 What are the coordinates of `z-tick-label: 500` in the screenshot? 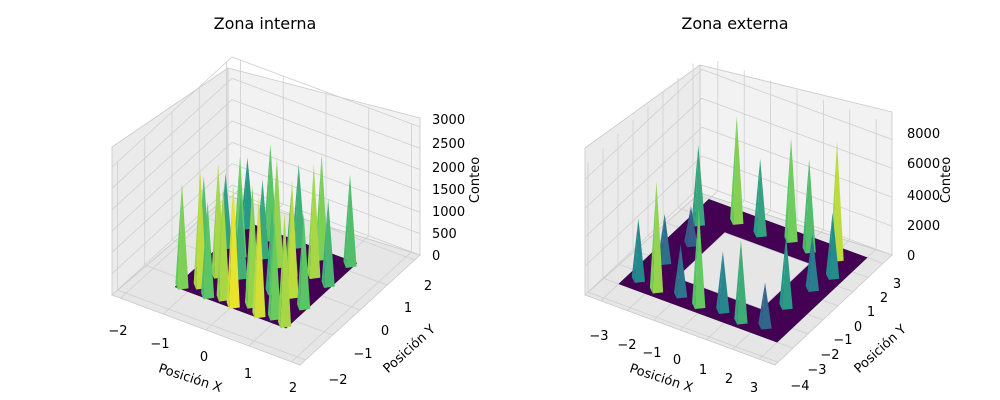 It's located at (444, 234).